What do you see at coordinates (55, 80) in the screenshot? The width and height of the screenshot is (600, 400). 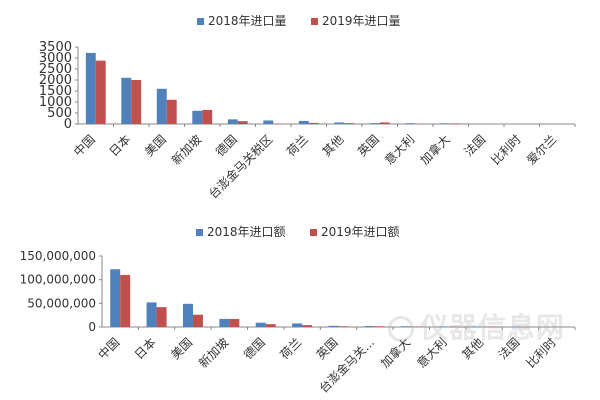 I see `y-tick-label: 2000` at bounding box center [55, 80].